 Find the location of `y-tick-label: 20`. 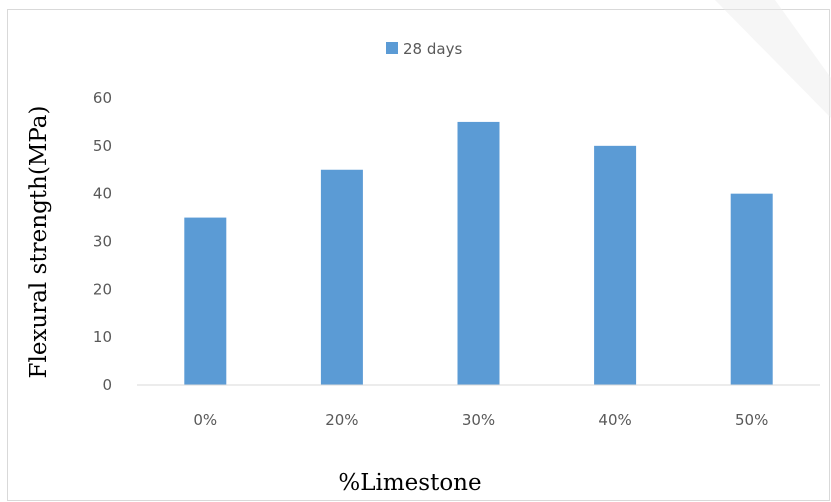

y-tick-label: 20 is located at coordinates (102, 289).